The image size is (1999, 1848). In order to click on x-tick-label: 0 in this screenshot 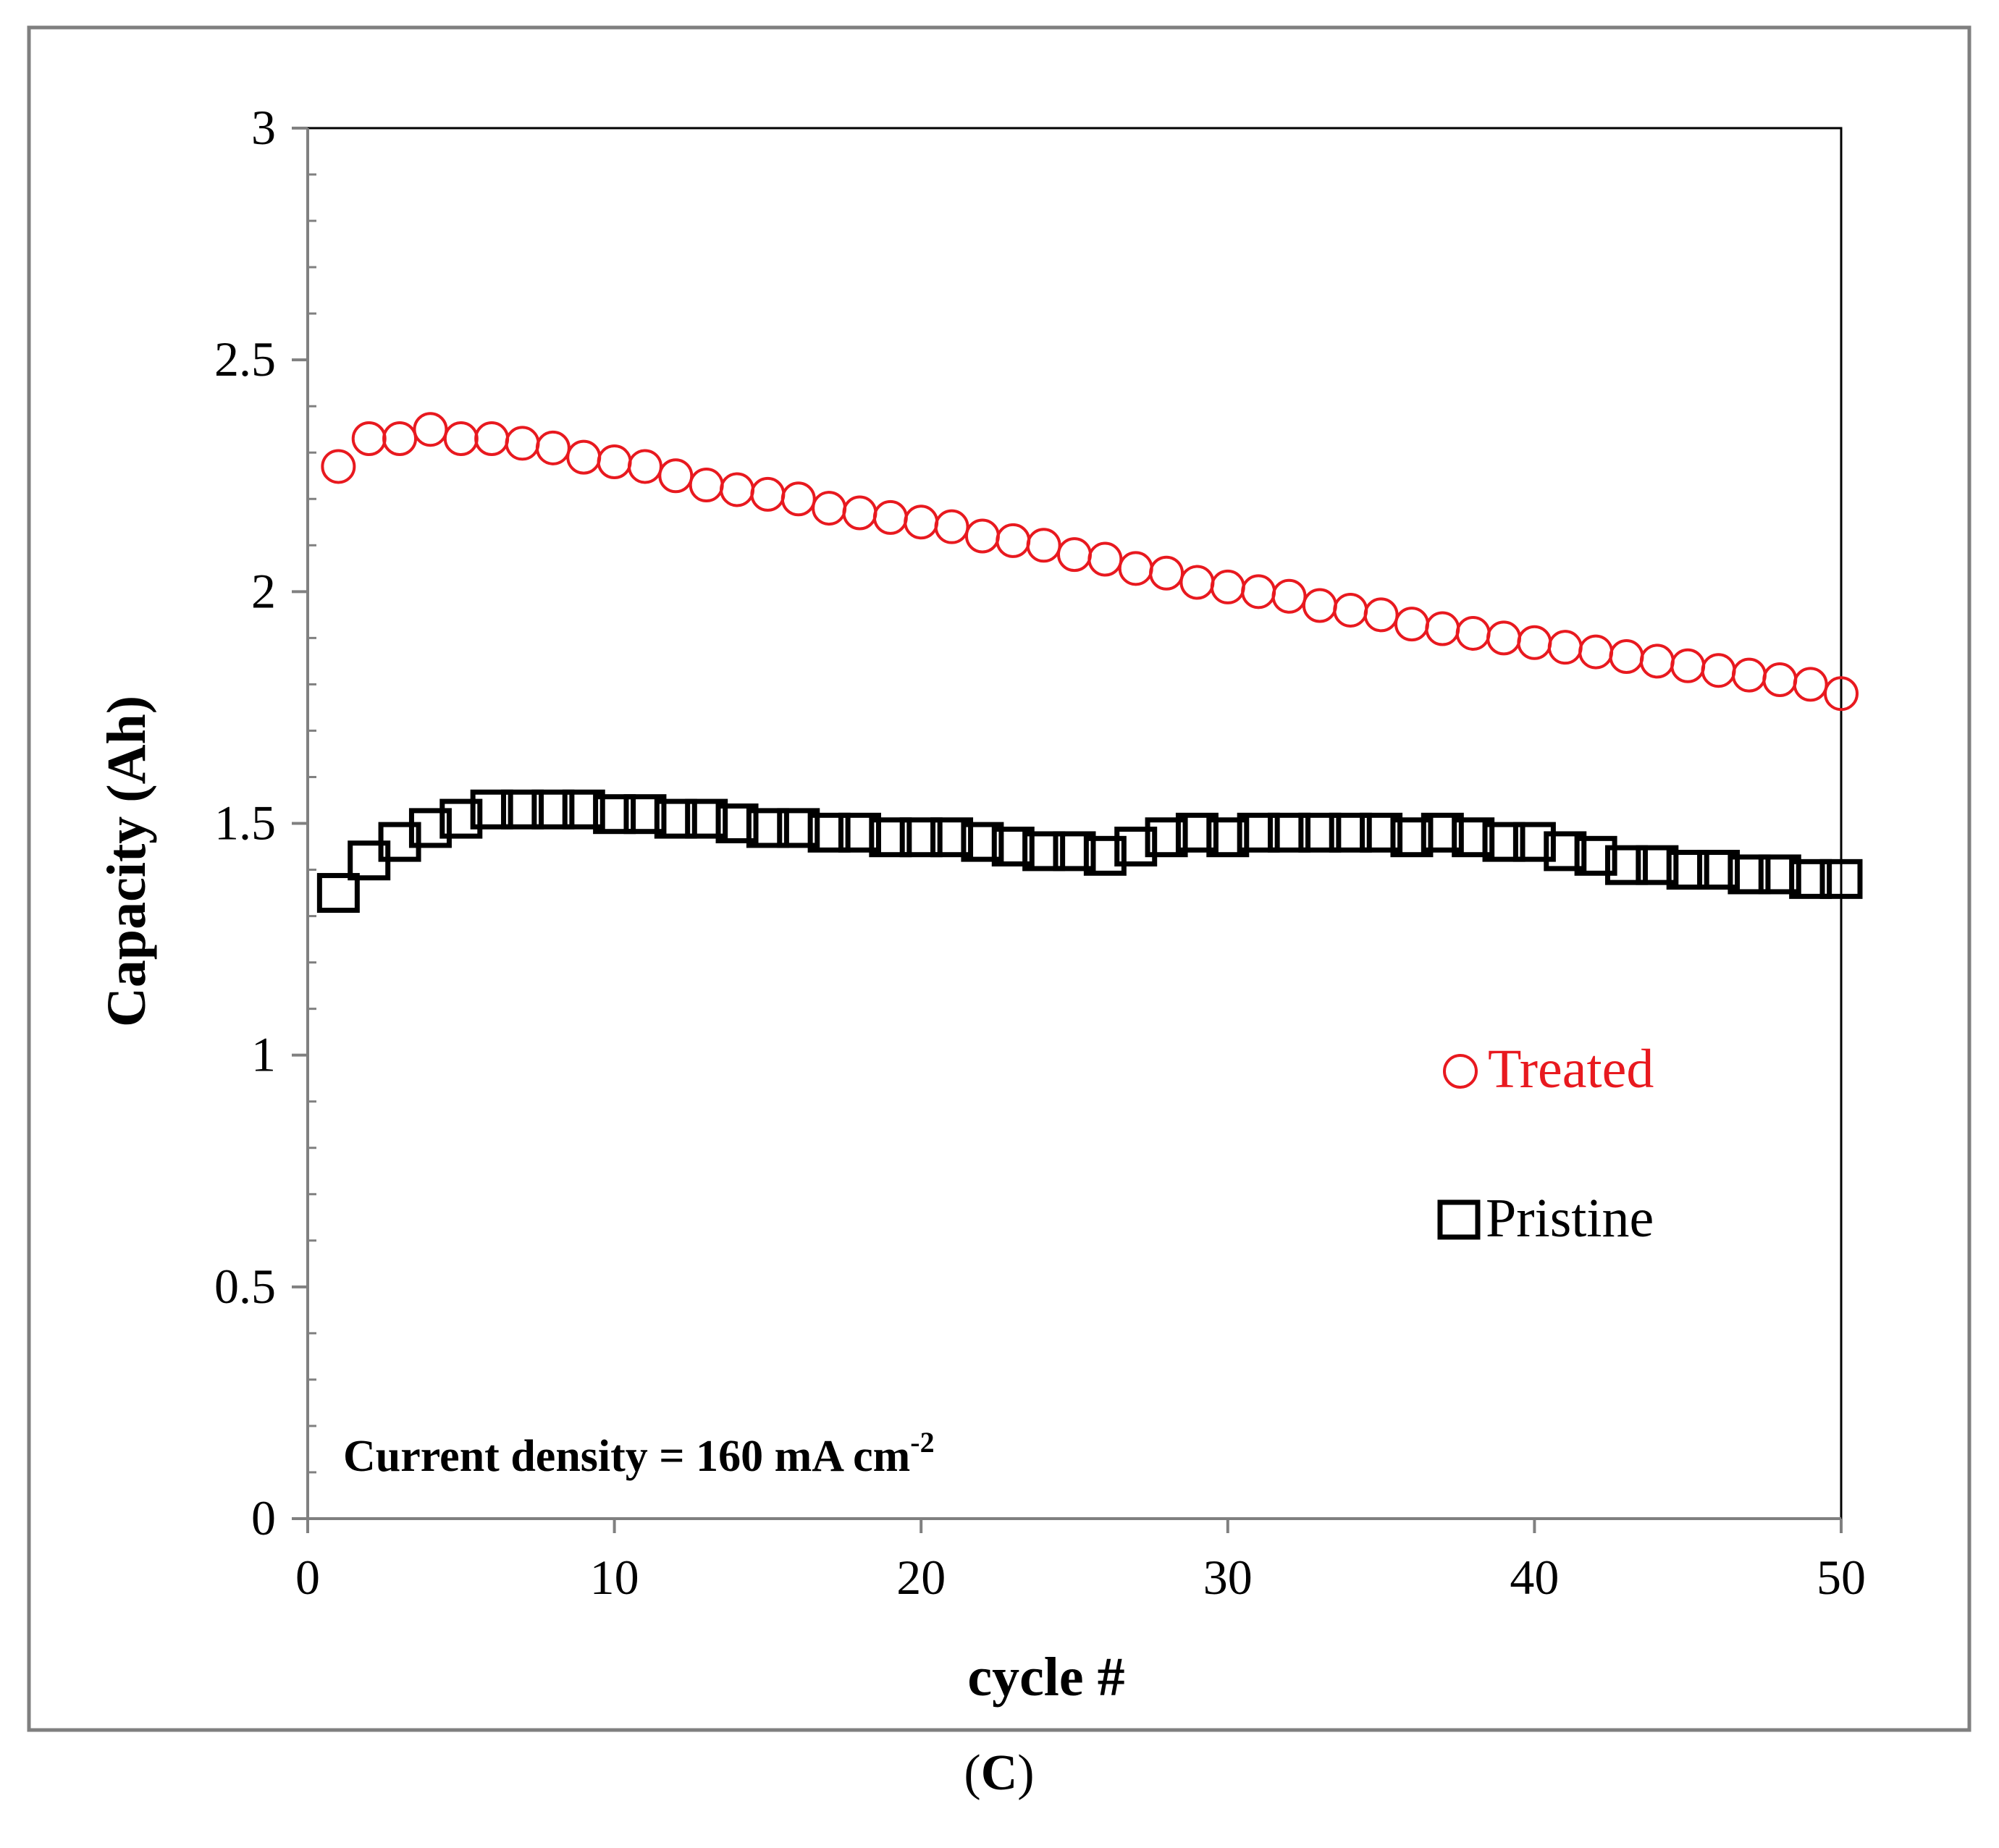, I will do `click(307, 1577)`.